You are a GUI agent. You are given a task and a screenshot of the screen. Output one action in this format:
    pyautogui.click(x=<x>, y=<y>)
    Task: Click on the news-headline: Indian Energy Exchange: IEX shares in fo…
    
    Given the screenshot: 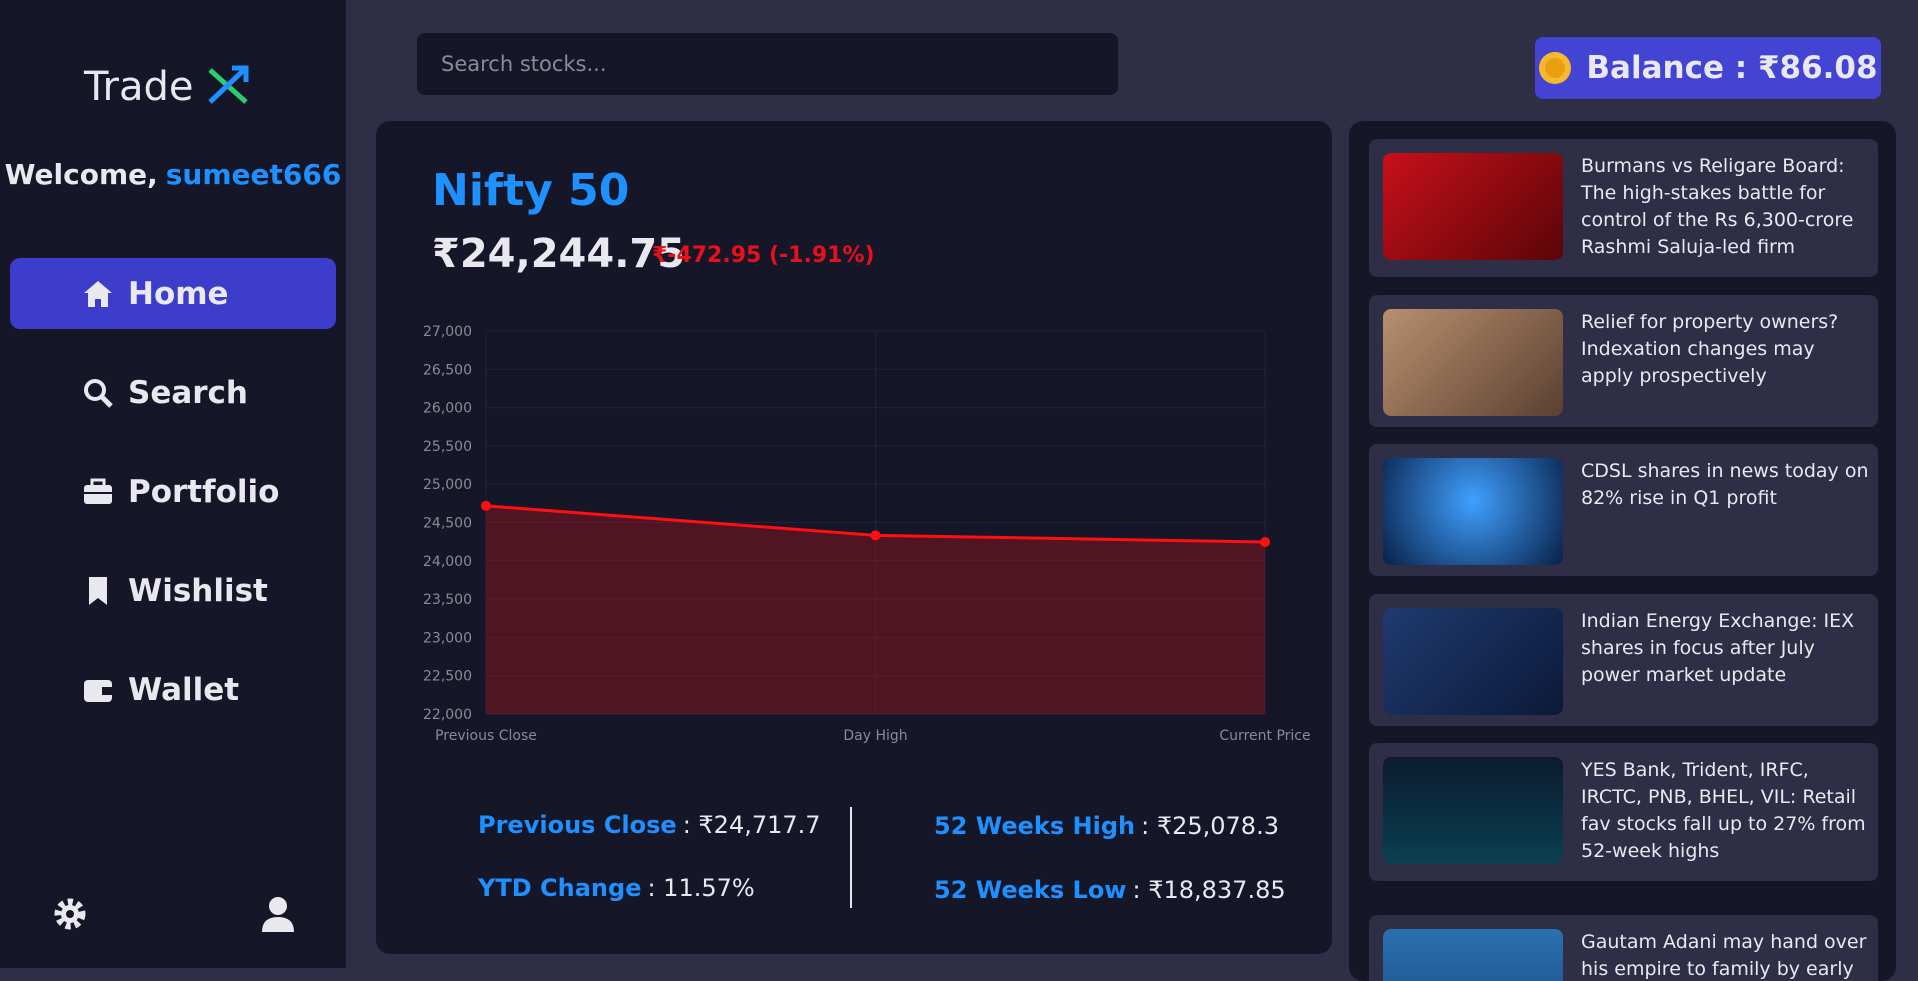 What is the action you would take?
    pyautogui.click(x=1718, y=648)
    